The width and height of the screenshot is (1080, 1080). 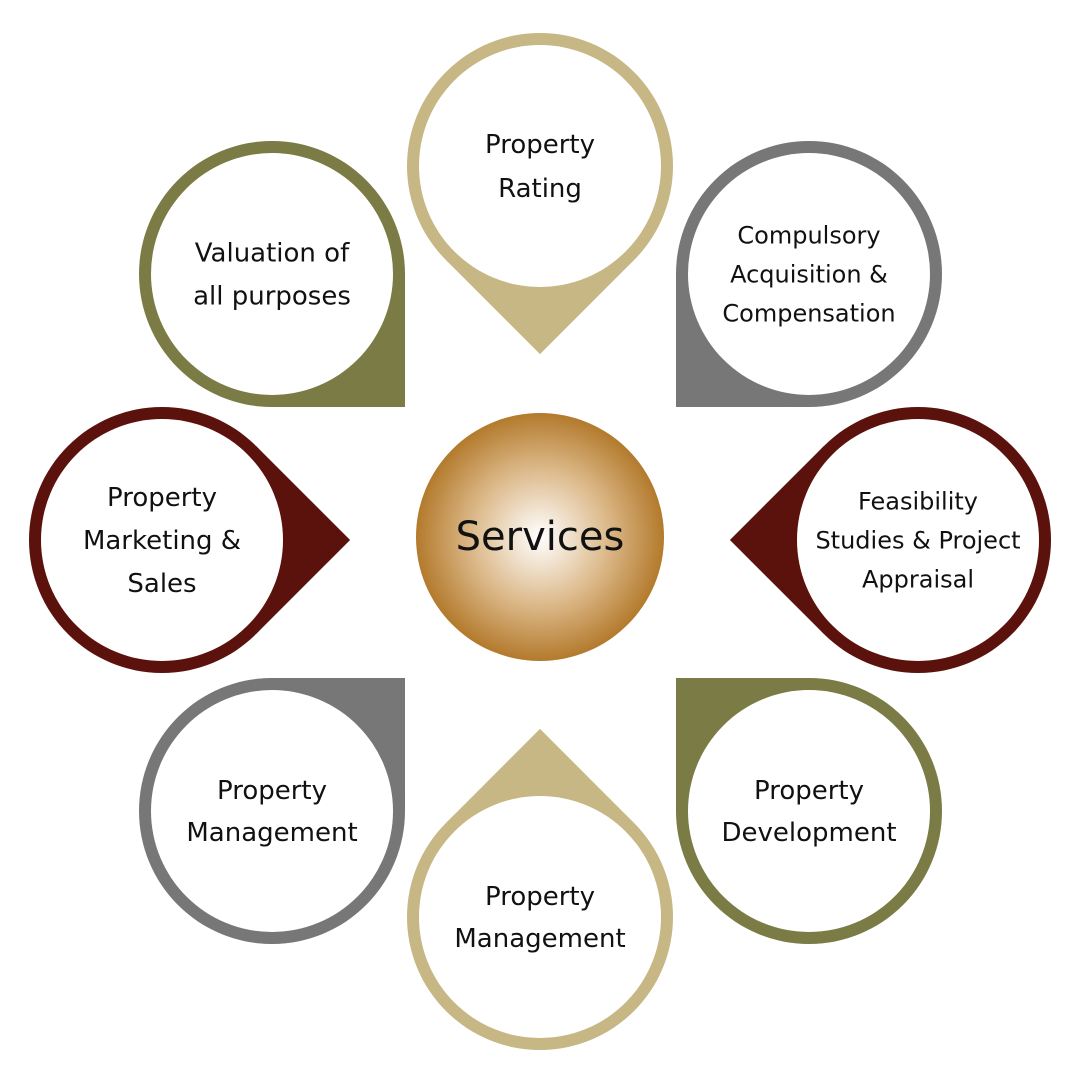 I want to click on node-label-line: Feasibility, so click(x=918, y=501).